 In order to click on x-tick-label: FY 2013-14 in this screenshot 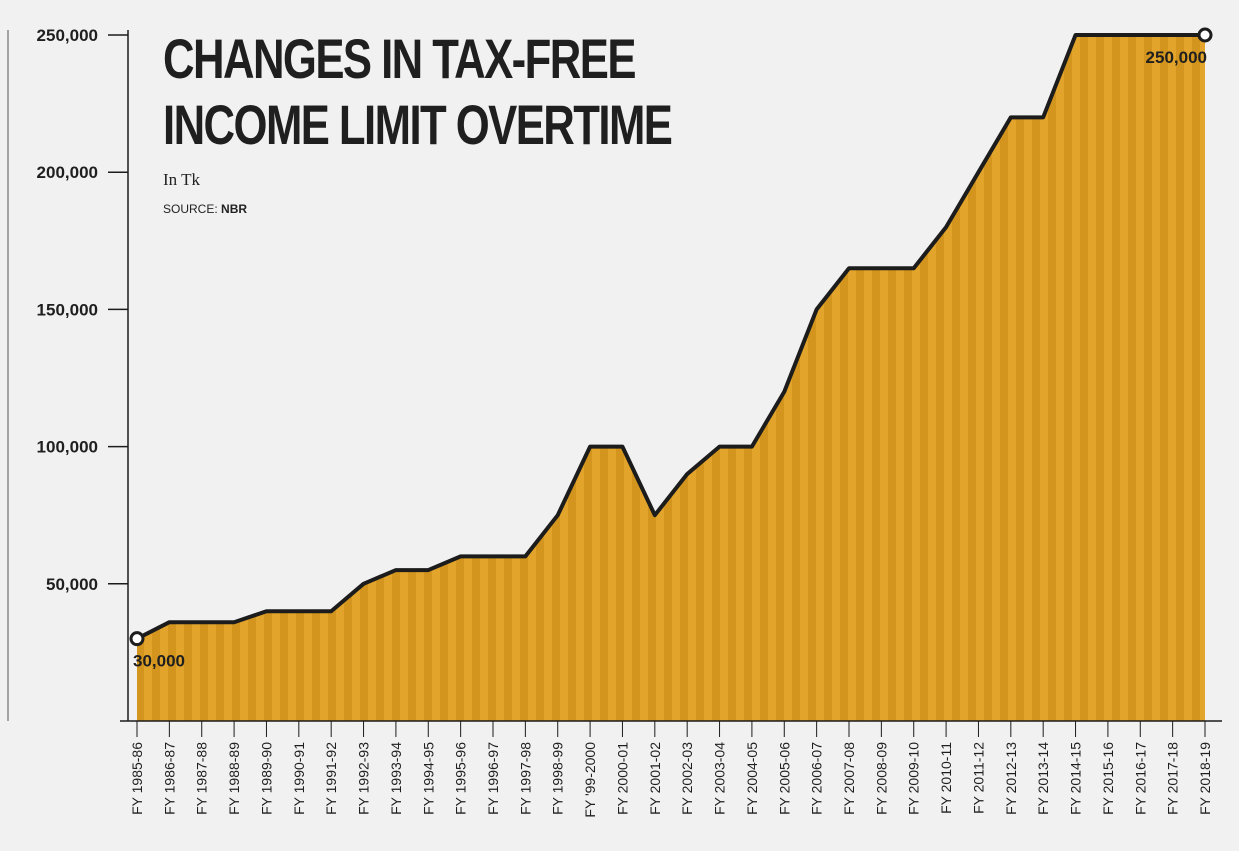, I will do `click(1043, 778)`.